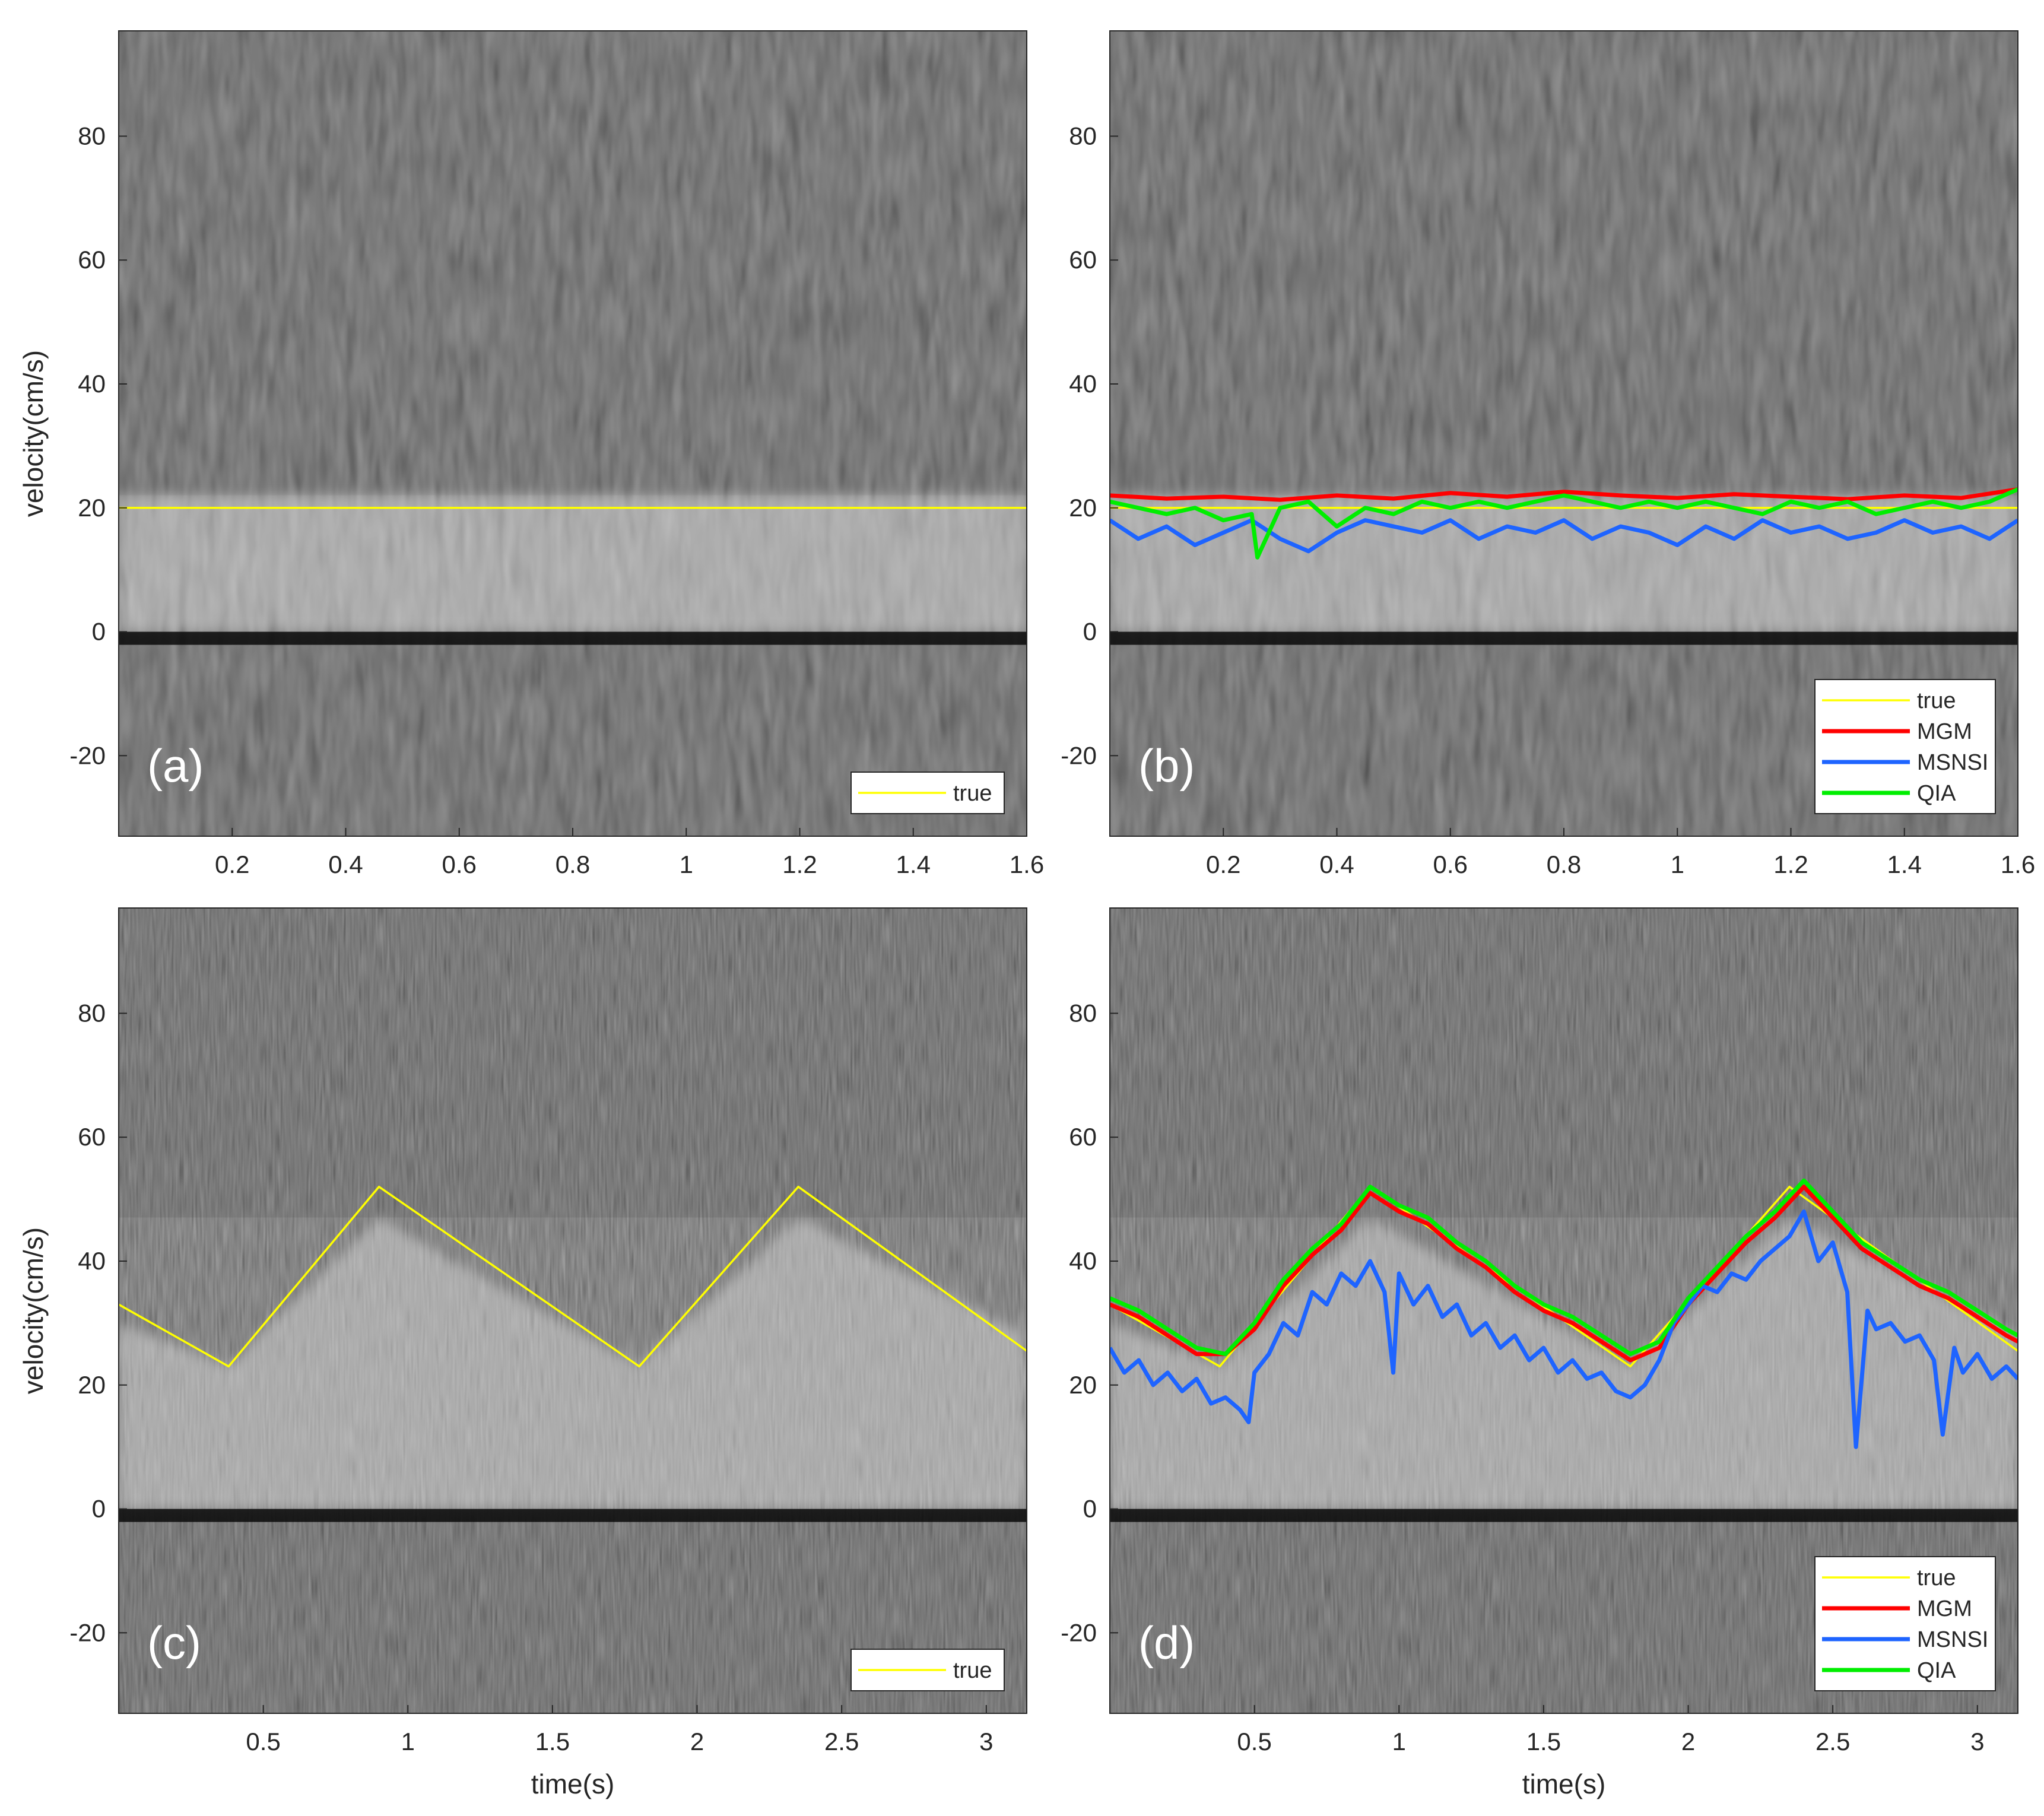 This screenshot has height=1816, width=2044. Describe the element at coordinates (174, 1643) in the screenshot. I see `panel-label: (c)` at that location.